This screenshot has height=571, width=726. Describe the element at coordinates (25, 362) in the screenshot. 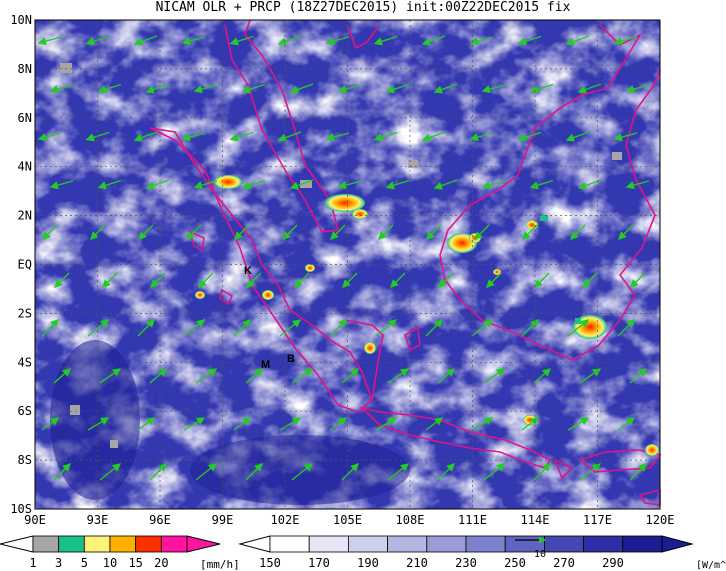

I see `lat-label: 4S` at that location.